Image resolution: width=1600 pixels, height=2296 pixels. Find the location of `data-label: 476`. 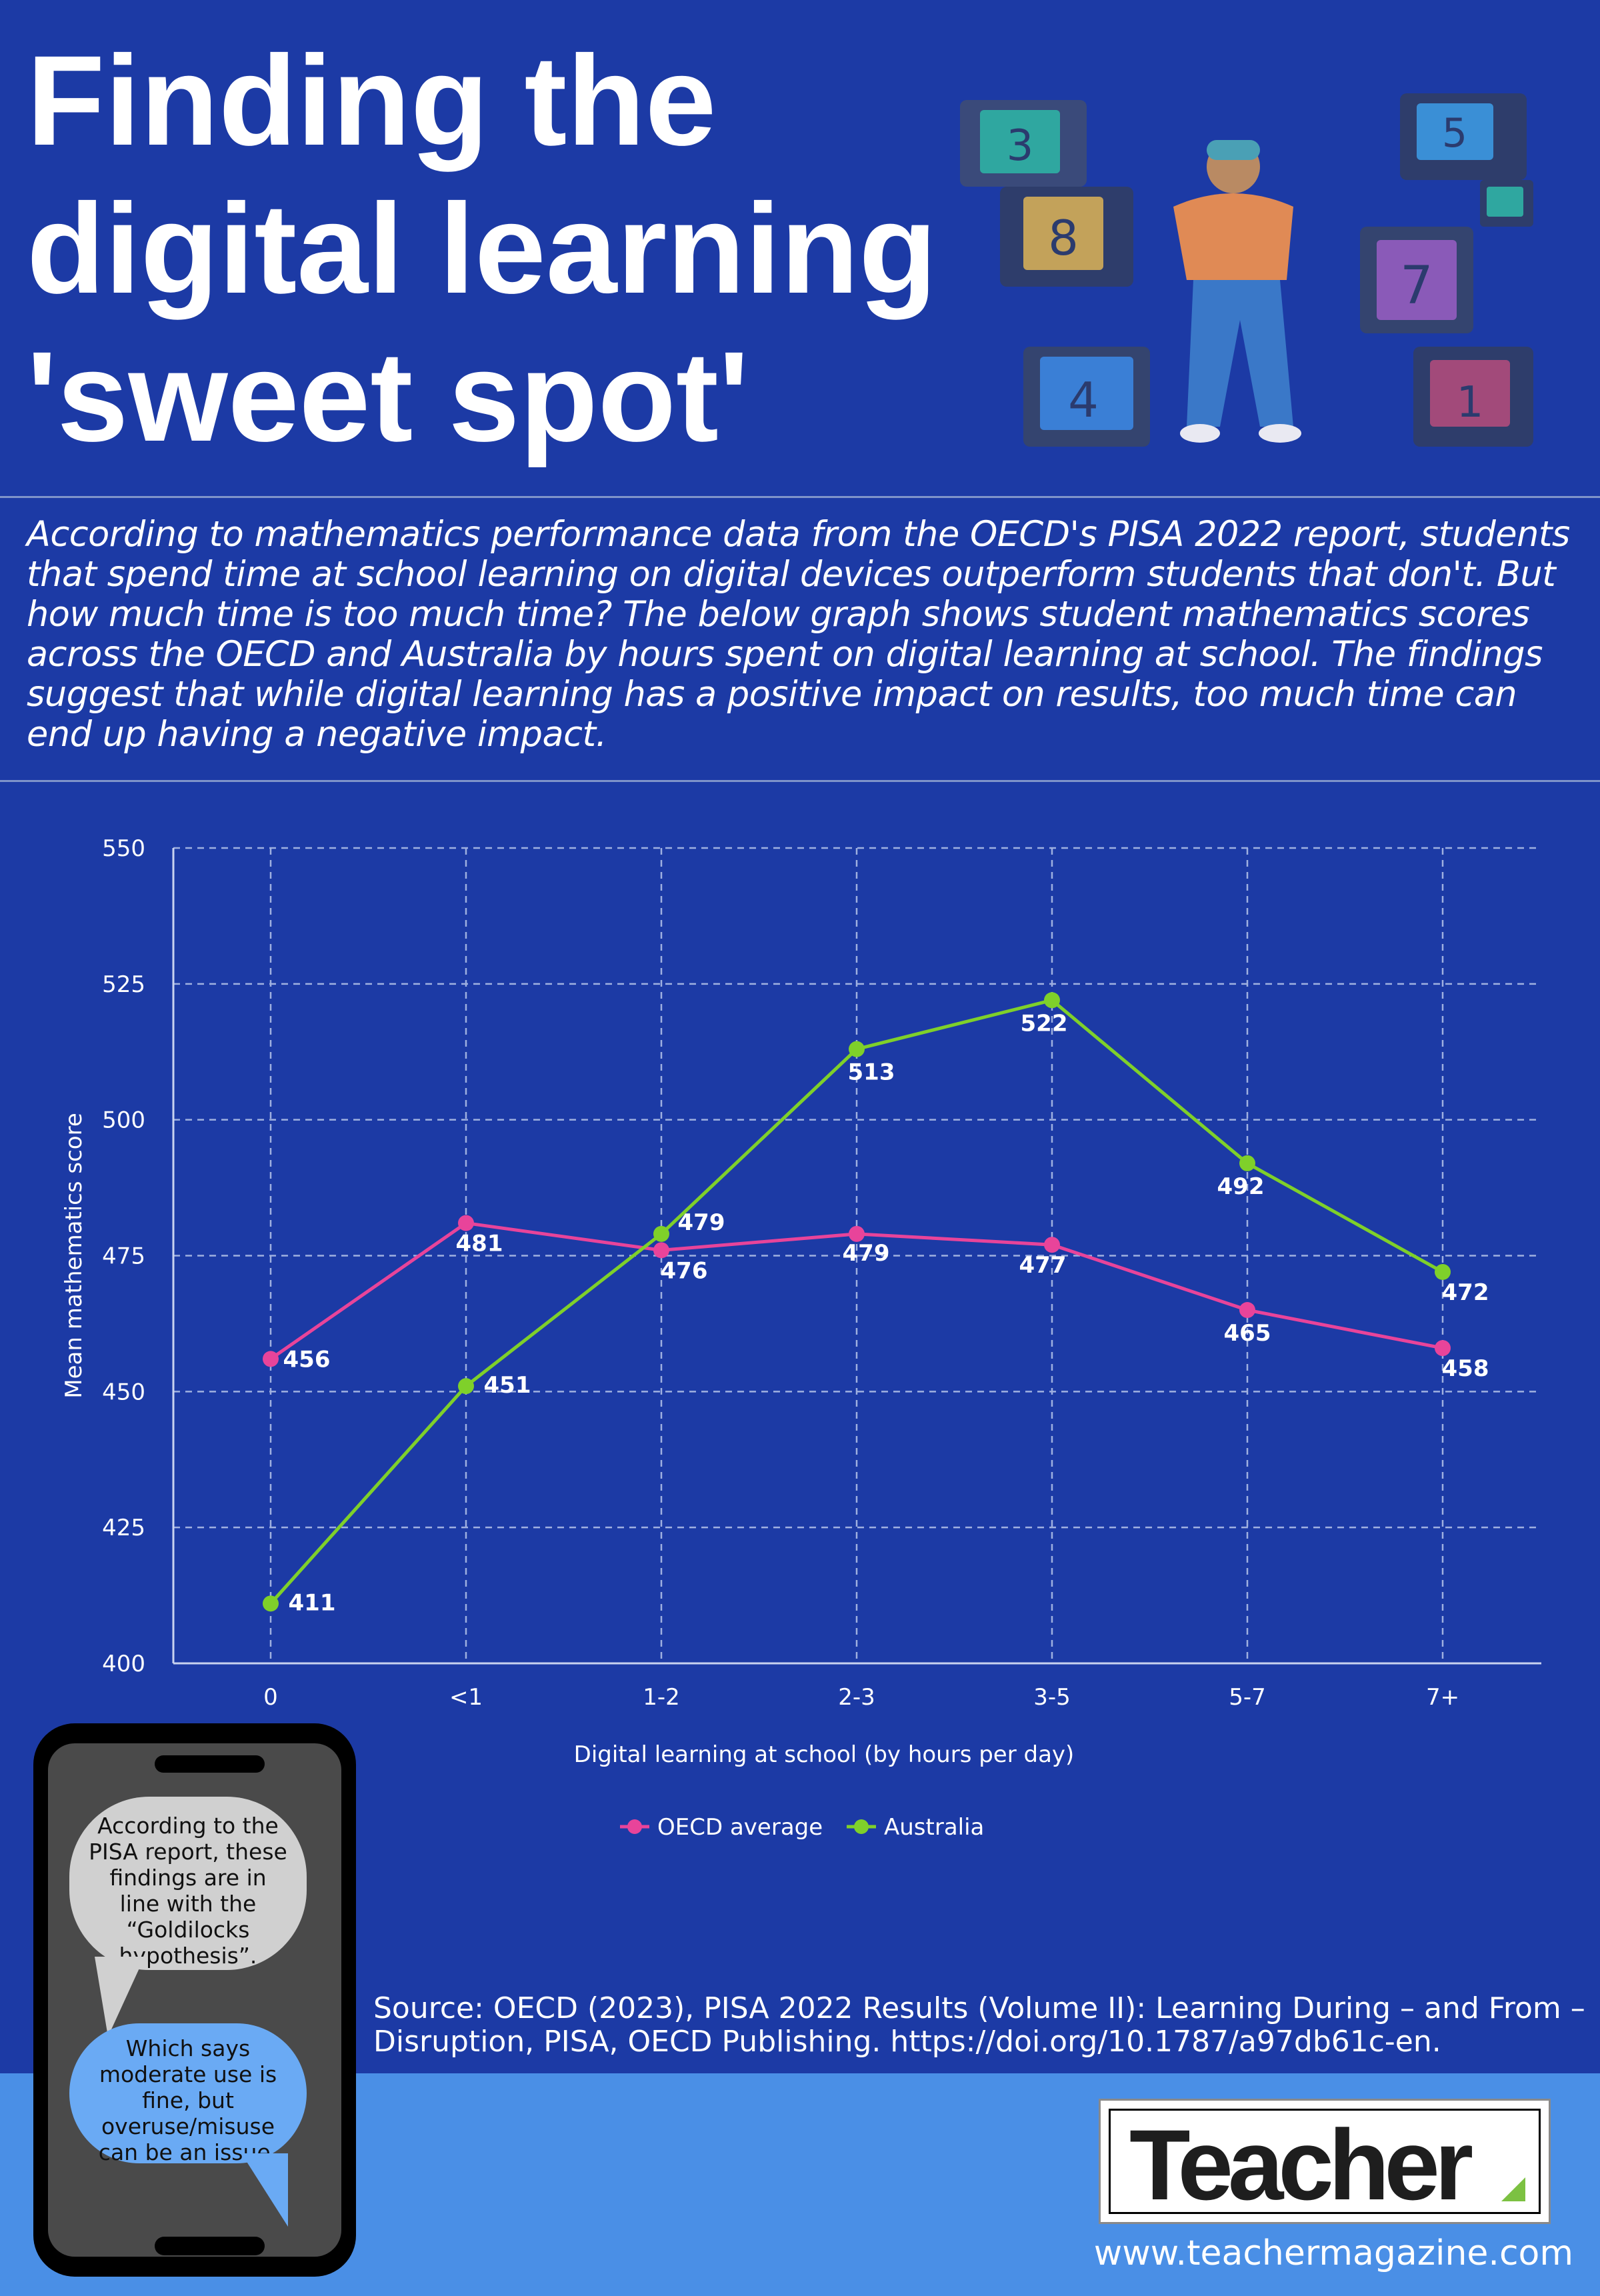

data-label: 476 is located at coordinates (684, 1270).